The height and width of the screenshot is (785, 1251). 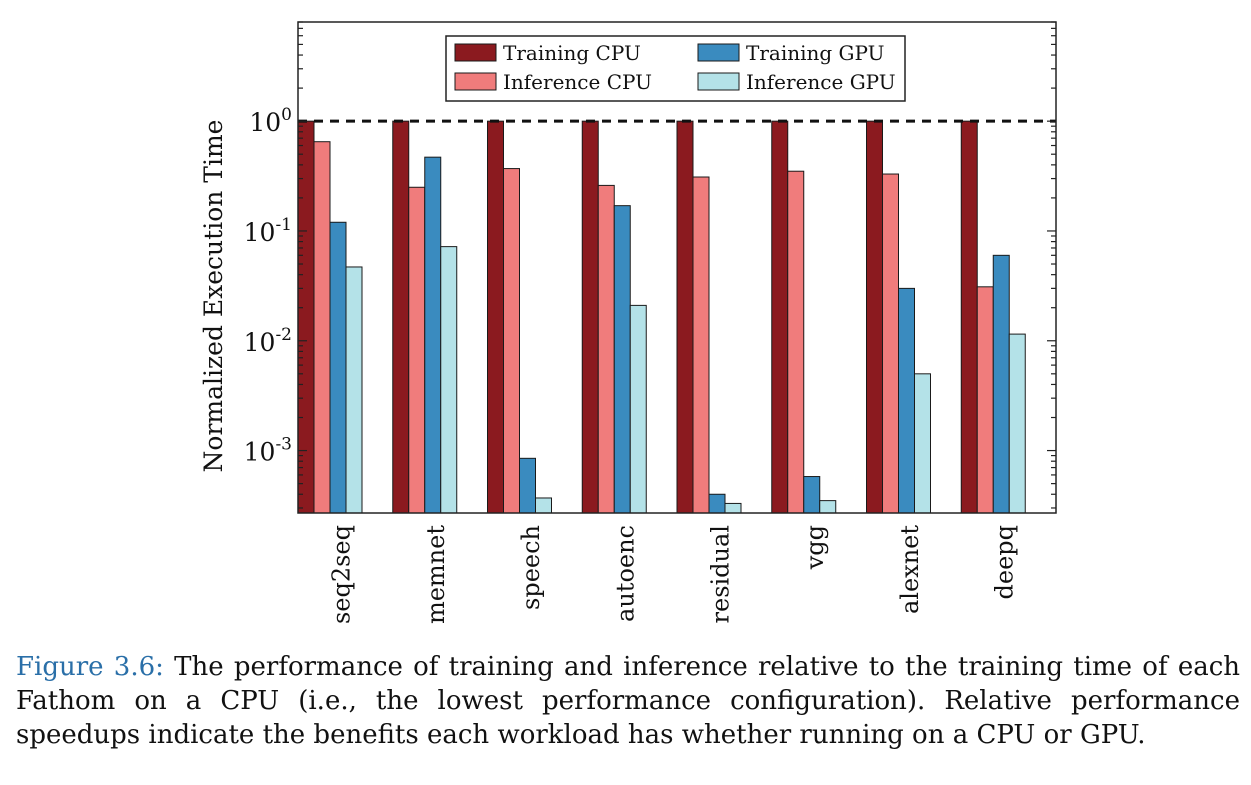 What do you see at coordinates (780, 317) in the screenshot?
I see `bar-vgg-training-cpu` at bounding box center [780, 317].